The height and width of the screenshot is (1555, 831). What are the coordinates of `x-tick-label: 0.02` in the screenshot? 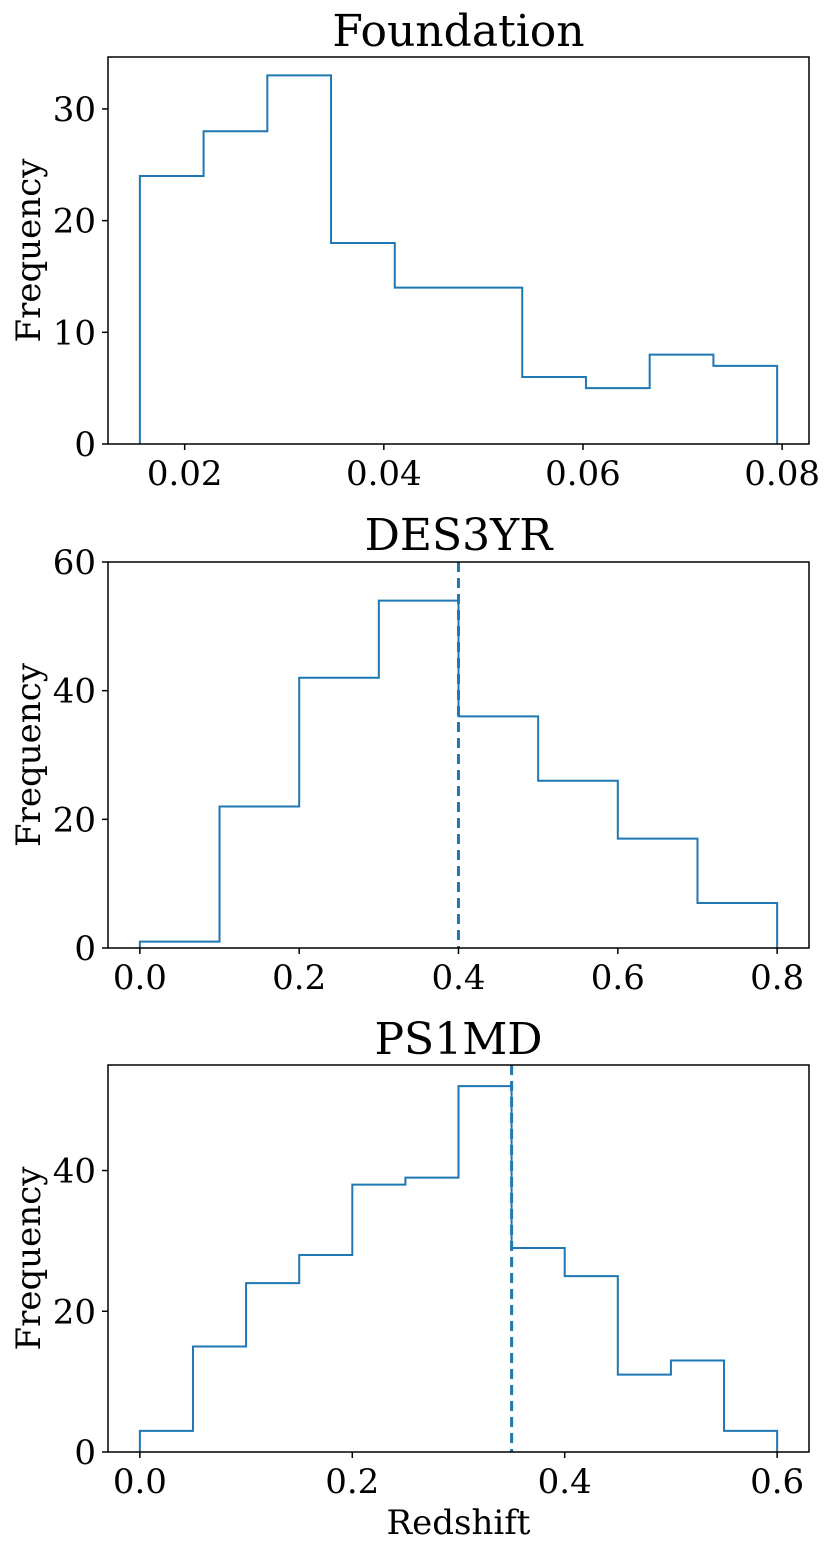 It's located at (185, 474).